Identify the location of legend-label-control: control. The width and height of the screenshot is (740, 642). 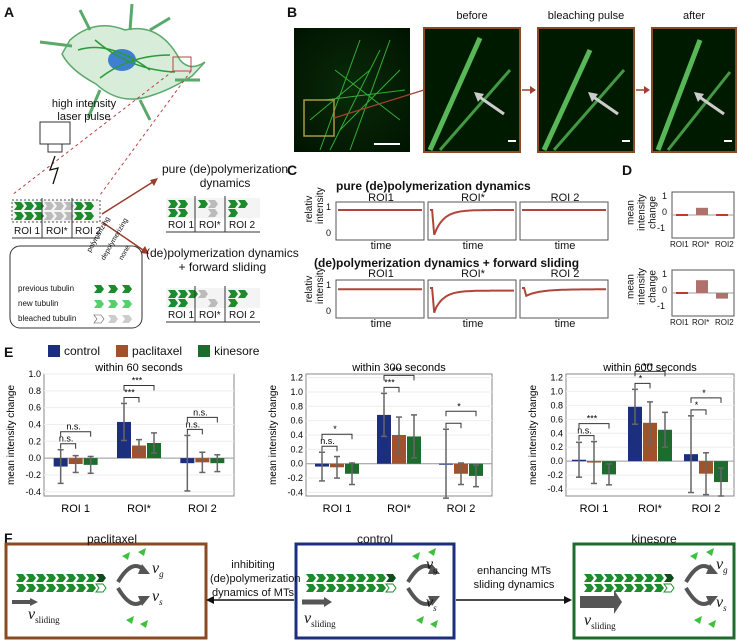
(82, 351).